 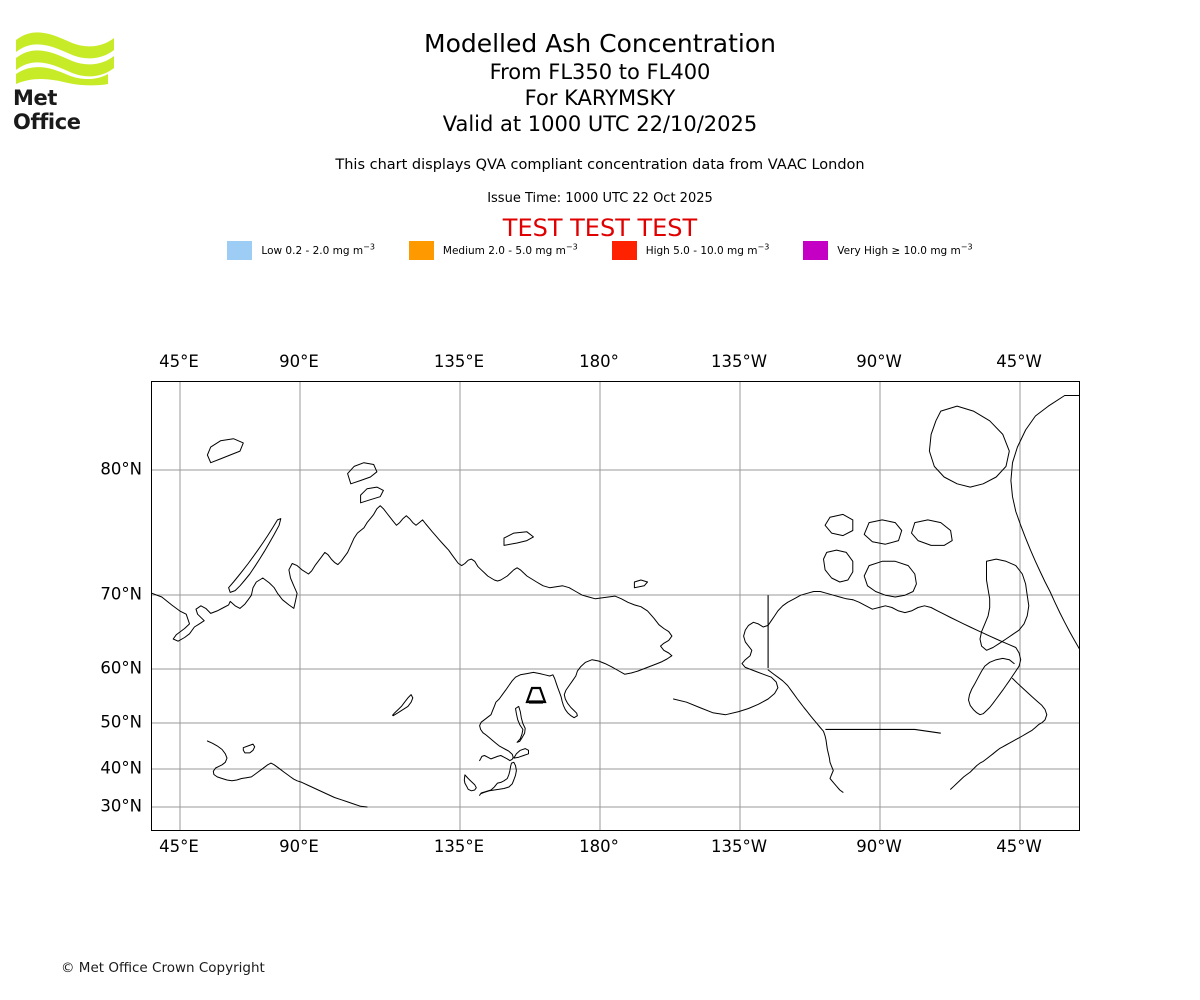 What do you see at coordinates (179, 846) in the screenshot?
I see `lon-tick-bottom-0: 45°E` at bounding box center [179, 846].